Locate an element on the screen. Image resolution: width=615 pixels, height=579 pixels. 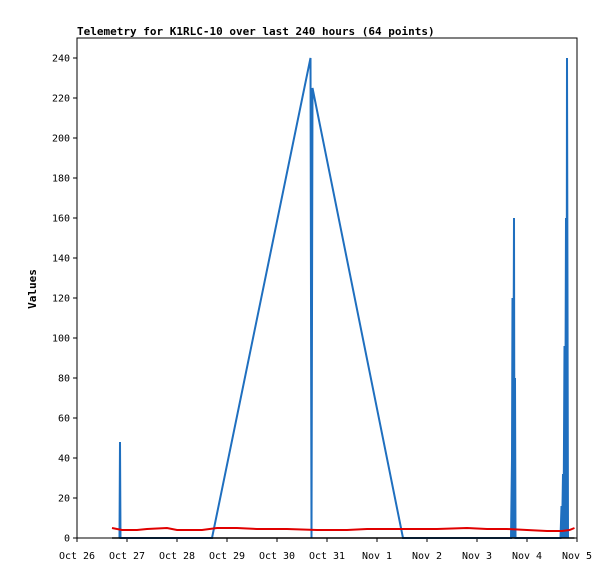
y-tick-label: 200 is located at coordinates (61, 139).